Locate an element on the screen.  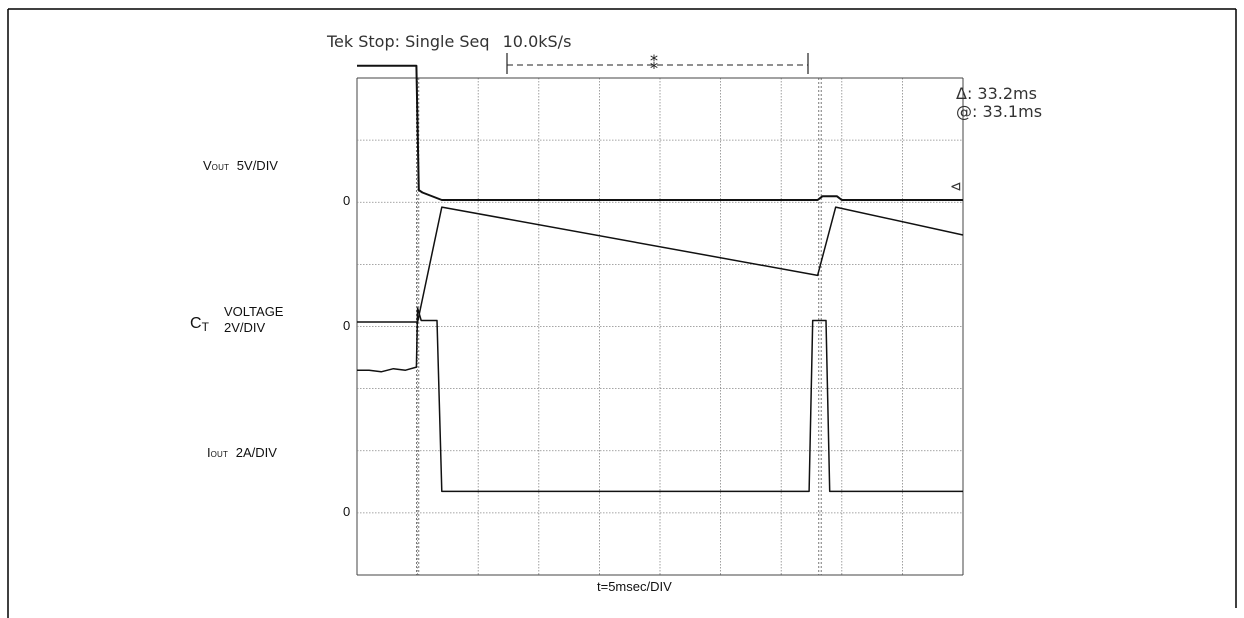
ct-scale: 2V/DIV is located at coordinates (245, 327).